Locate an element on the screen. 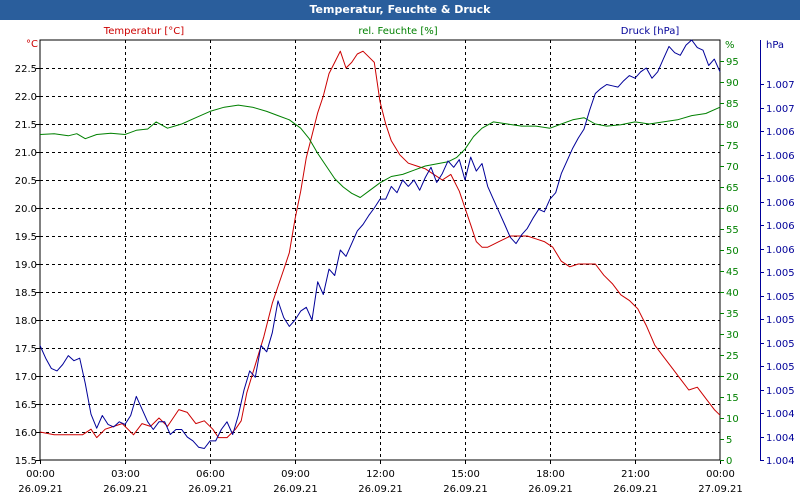 Image resolution: width=800 pixels, height=500 pixels. x-tick-time: 21:00 is located at coordinates (635, 474).